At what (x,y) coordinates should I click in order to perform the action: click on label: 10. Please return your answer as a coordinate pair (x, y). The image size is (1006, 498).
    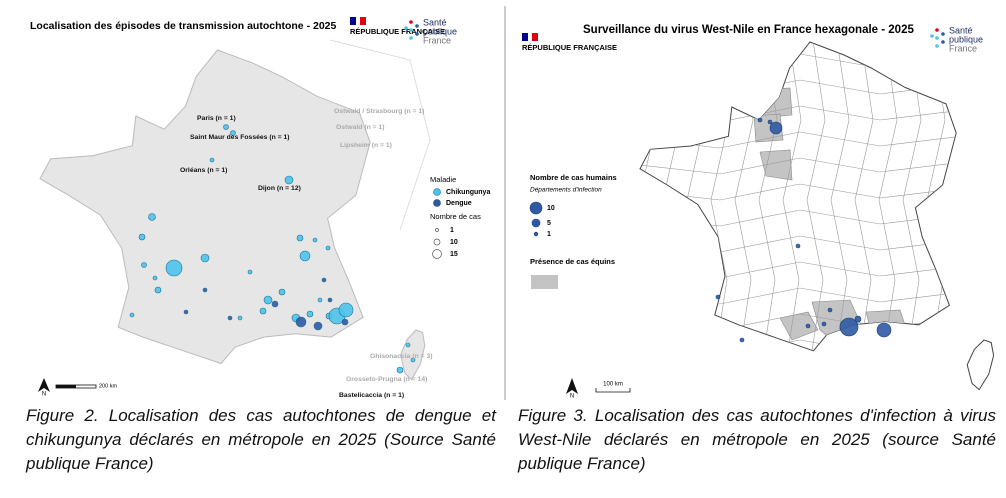
    Looking at the image, I should click on (454, 242).